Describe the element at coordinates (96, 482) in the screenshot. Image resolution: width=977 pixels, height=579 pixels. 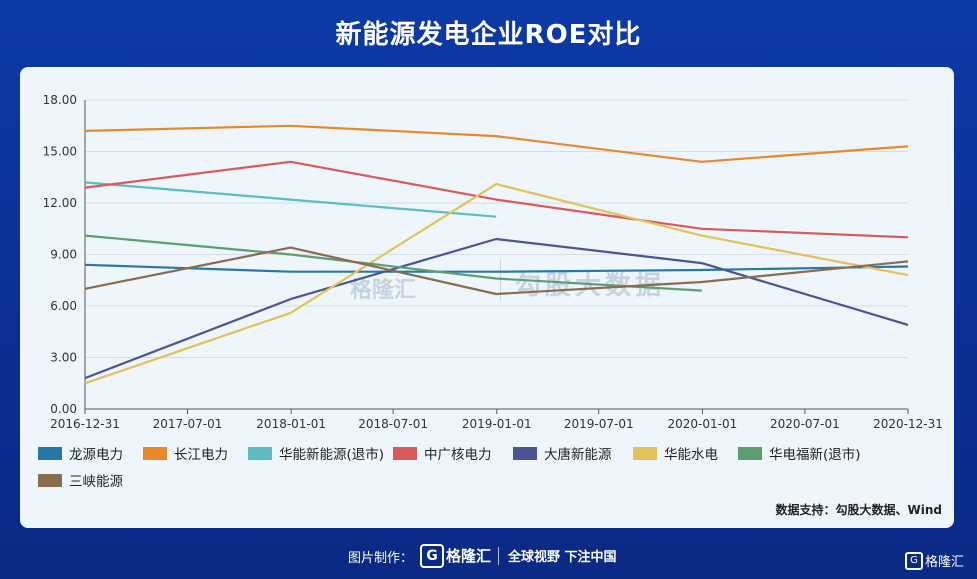
I see `legend-label: 三峡能源` at that location.